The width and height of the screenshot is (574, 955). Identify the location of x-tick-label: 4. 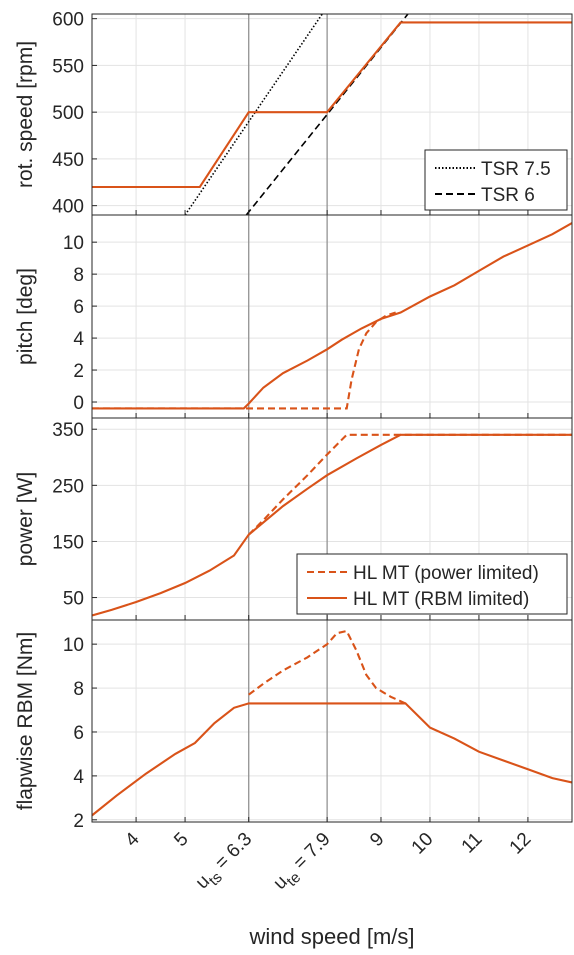
(132, 839).